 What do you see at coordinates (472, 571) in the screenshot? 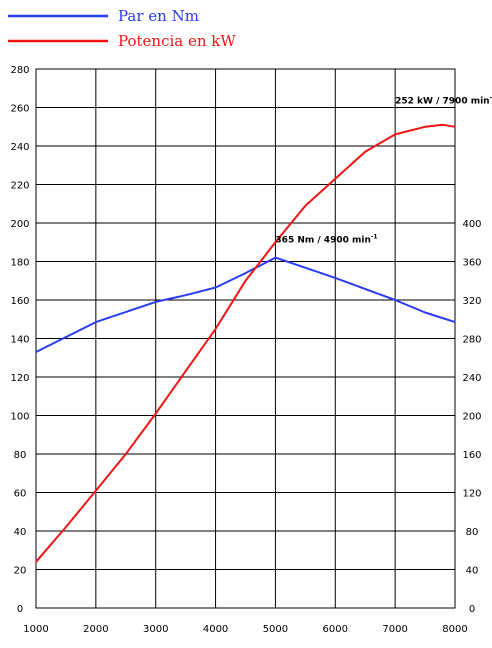
I see `y-right-tick-label: 40` at bounding box center [472, 571].